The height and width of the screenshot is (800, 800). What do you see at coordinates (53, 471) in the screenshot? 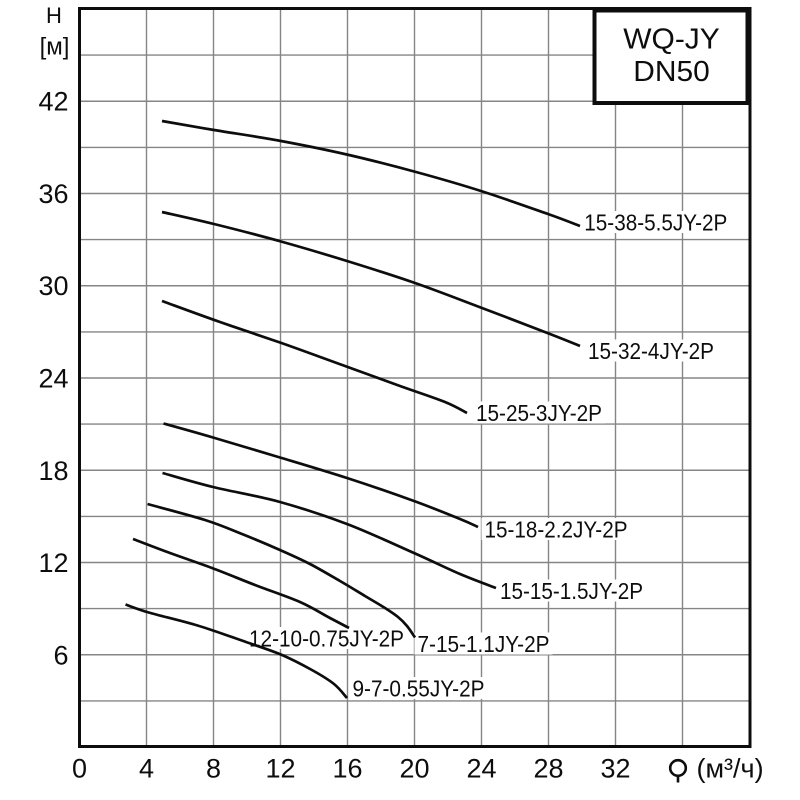
I see `svg-text: 18` at bounding box center [53, 471].